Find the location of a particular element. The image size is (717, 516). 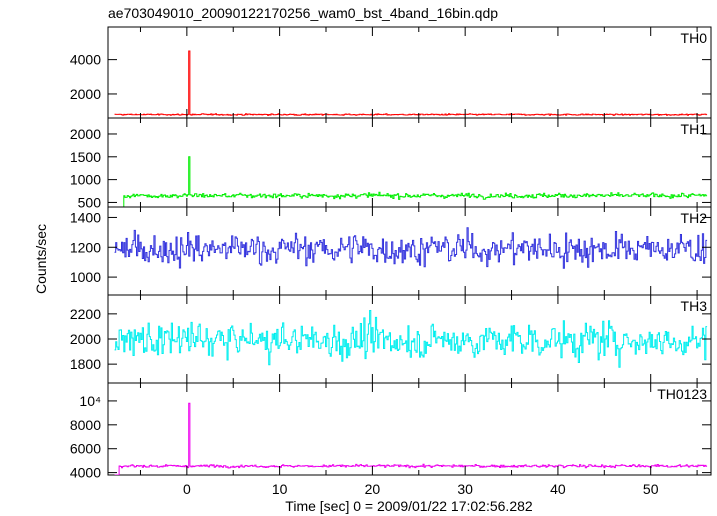

y-tick-label: 500 is located at coordinates (90, 202).